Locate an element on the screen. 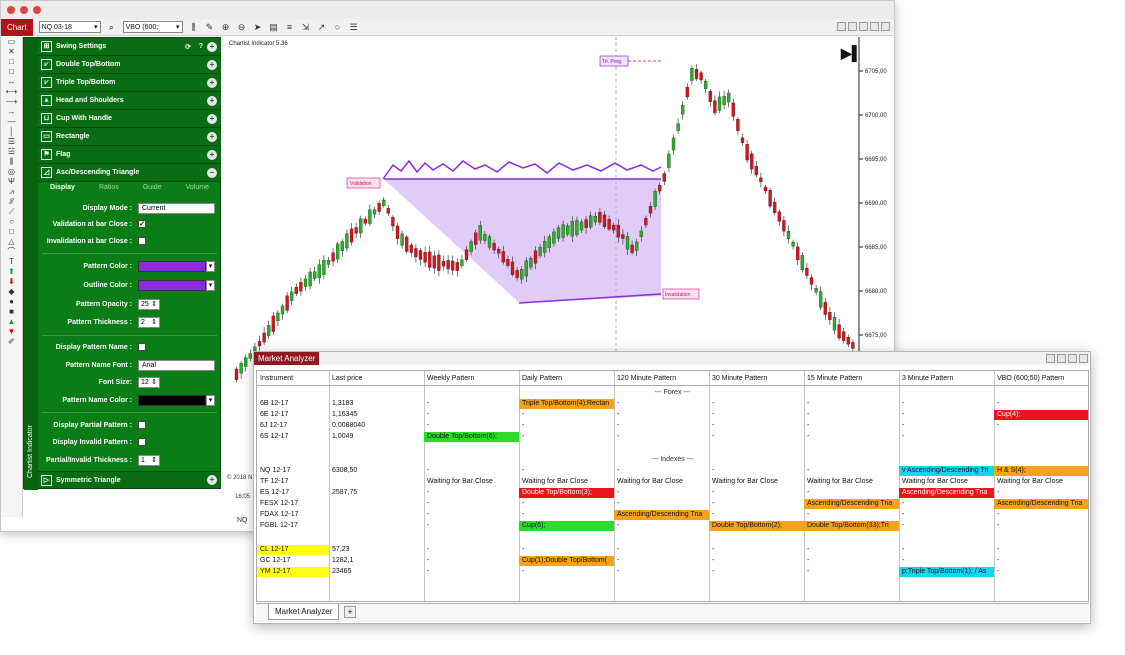  name-color-swatch is located at coordinates (172, 400).